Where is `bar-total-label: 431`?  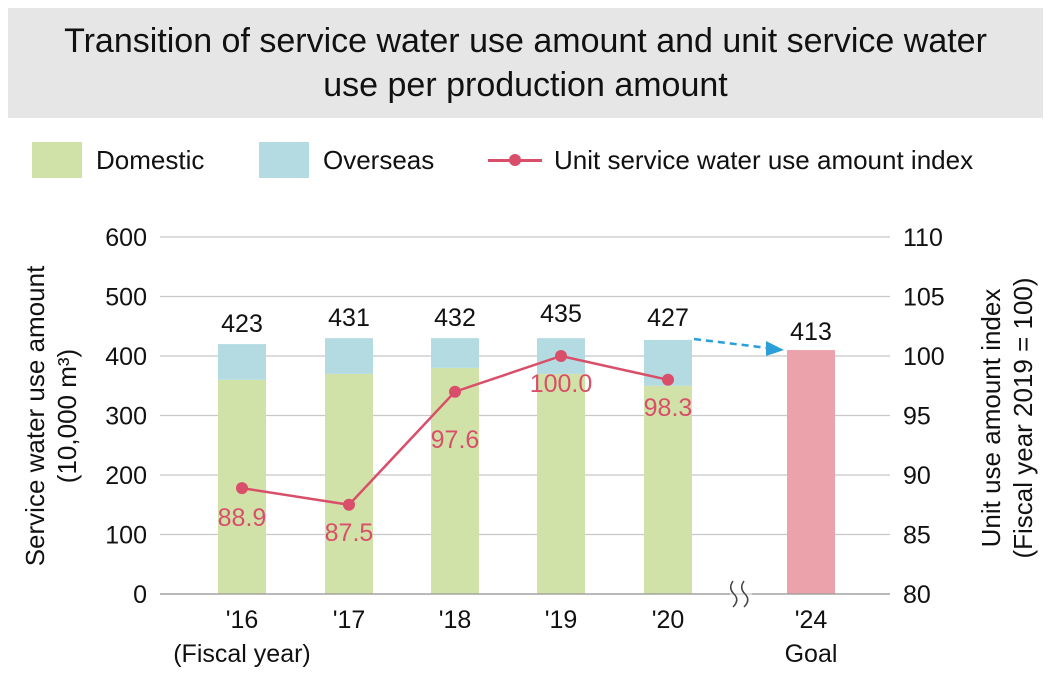
bar-total-label: 431 is located at coordinates (349, 318).